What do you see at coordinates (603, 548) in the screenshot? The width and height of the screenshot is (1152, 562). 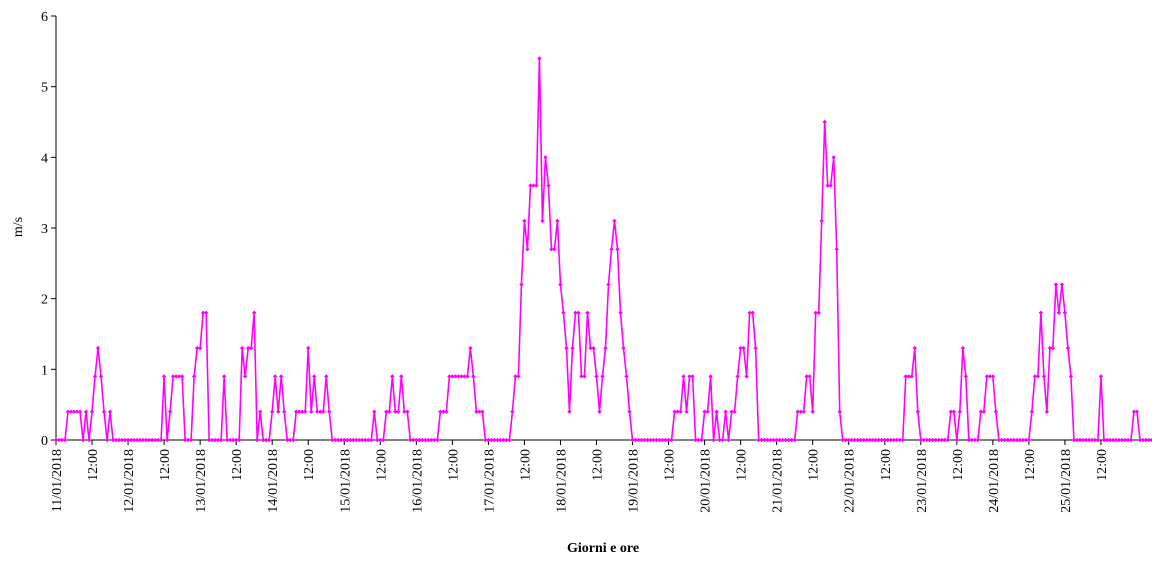 I see `x-axis-title: Giorni e ore` at bounding box center [603, 548].